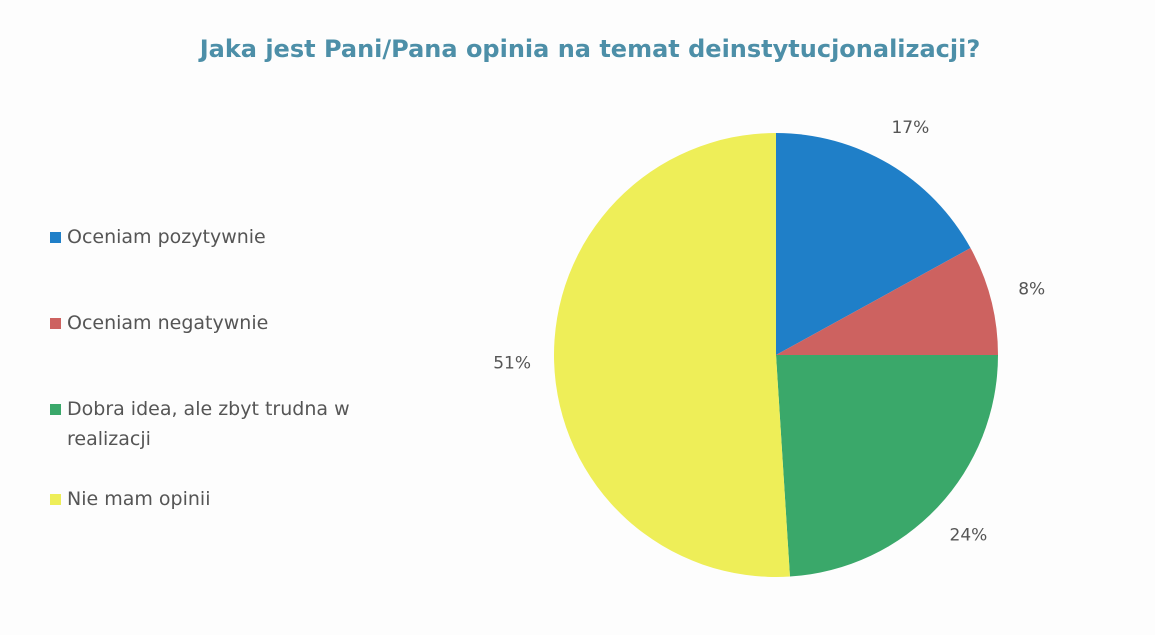 This screenshot has width=1155, height=635. I want to click on legend-item: Dobra idea, ale zbyt trudna w realizacji, so click(225, 424).